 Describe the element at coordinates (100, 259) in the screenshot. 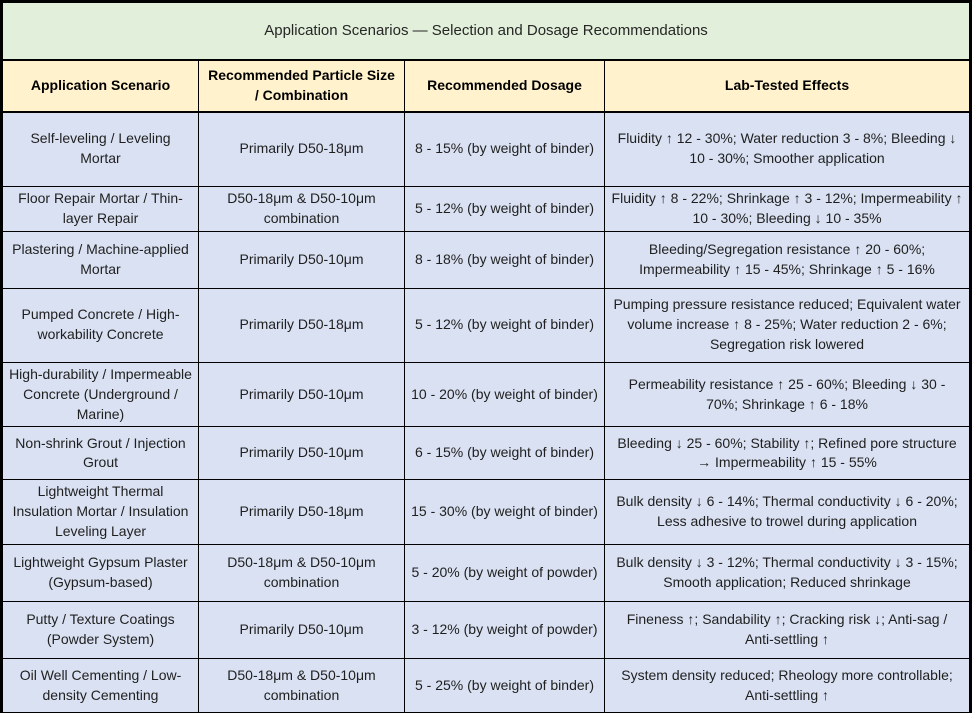

I see `cell-scenario: Plastering / Machine-applied Mortar` at that location.